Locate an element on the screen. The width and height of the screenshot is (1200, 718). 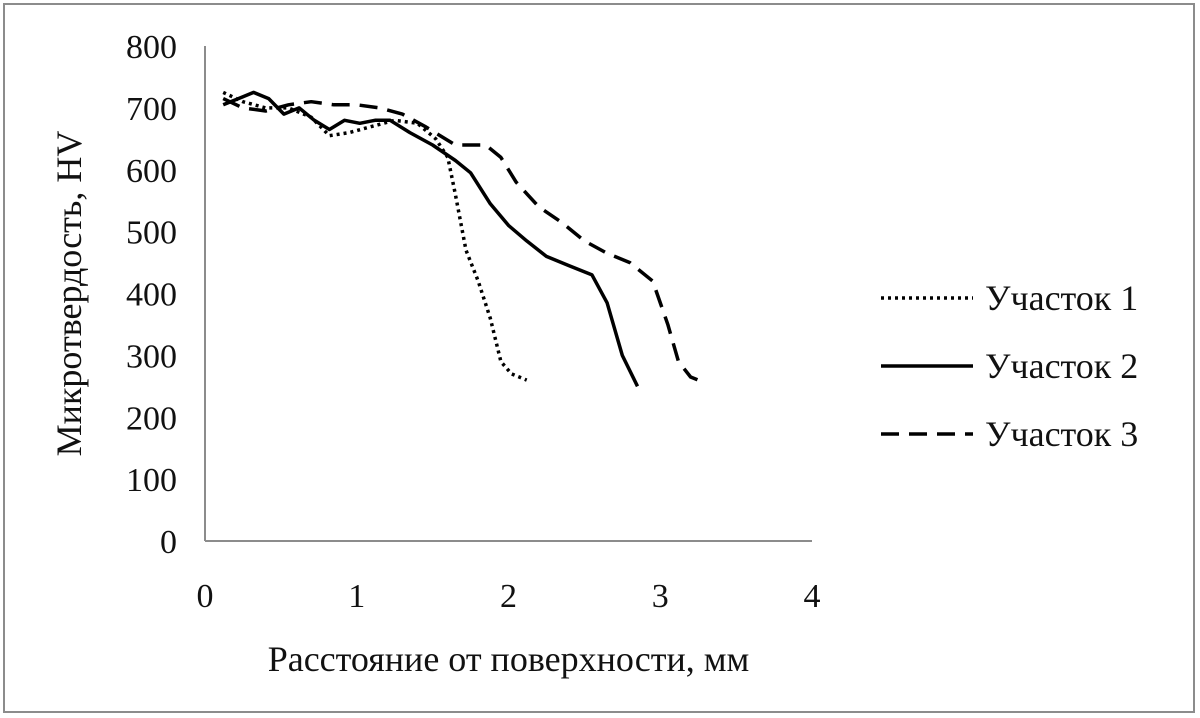
x-tick-label: 4 is located at coordinates (812, 596).